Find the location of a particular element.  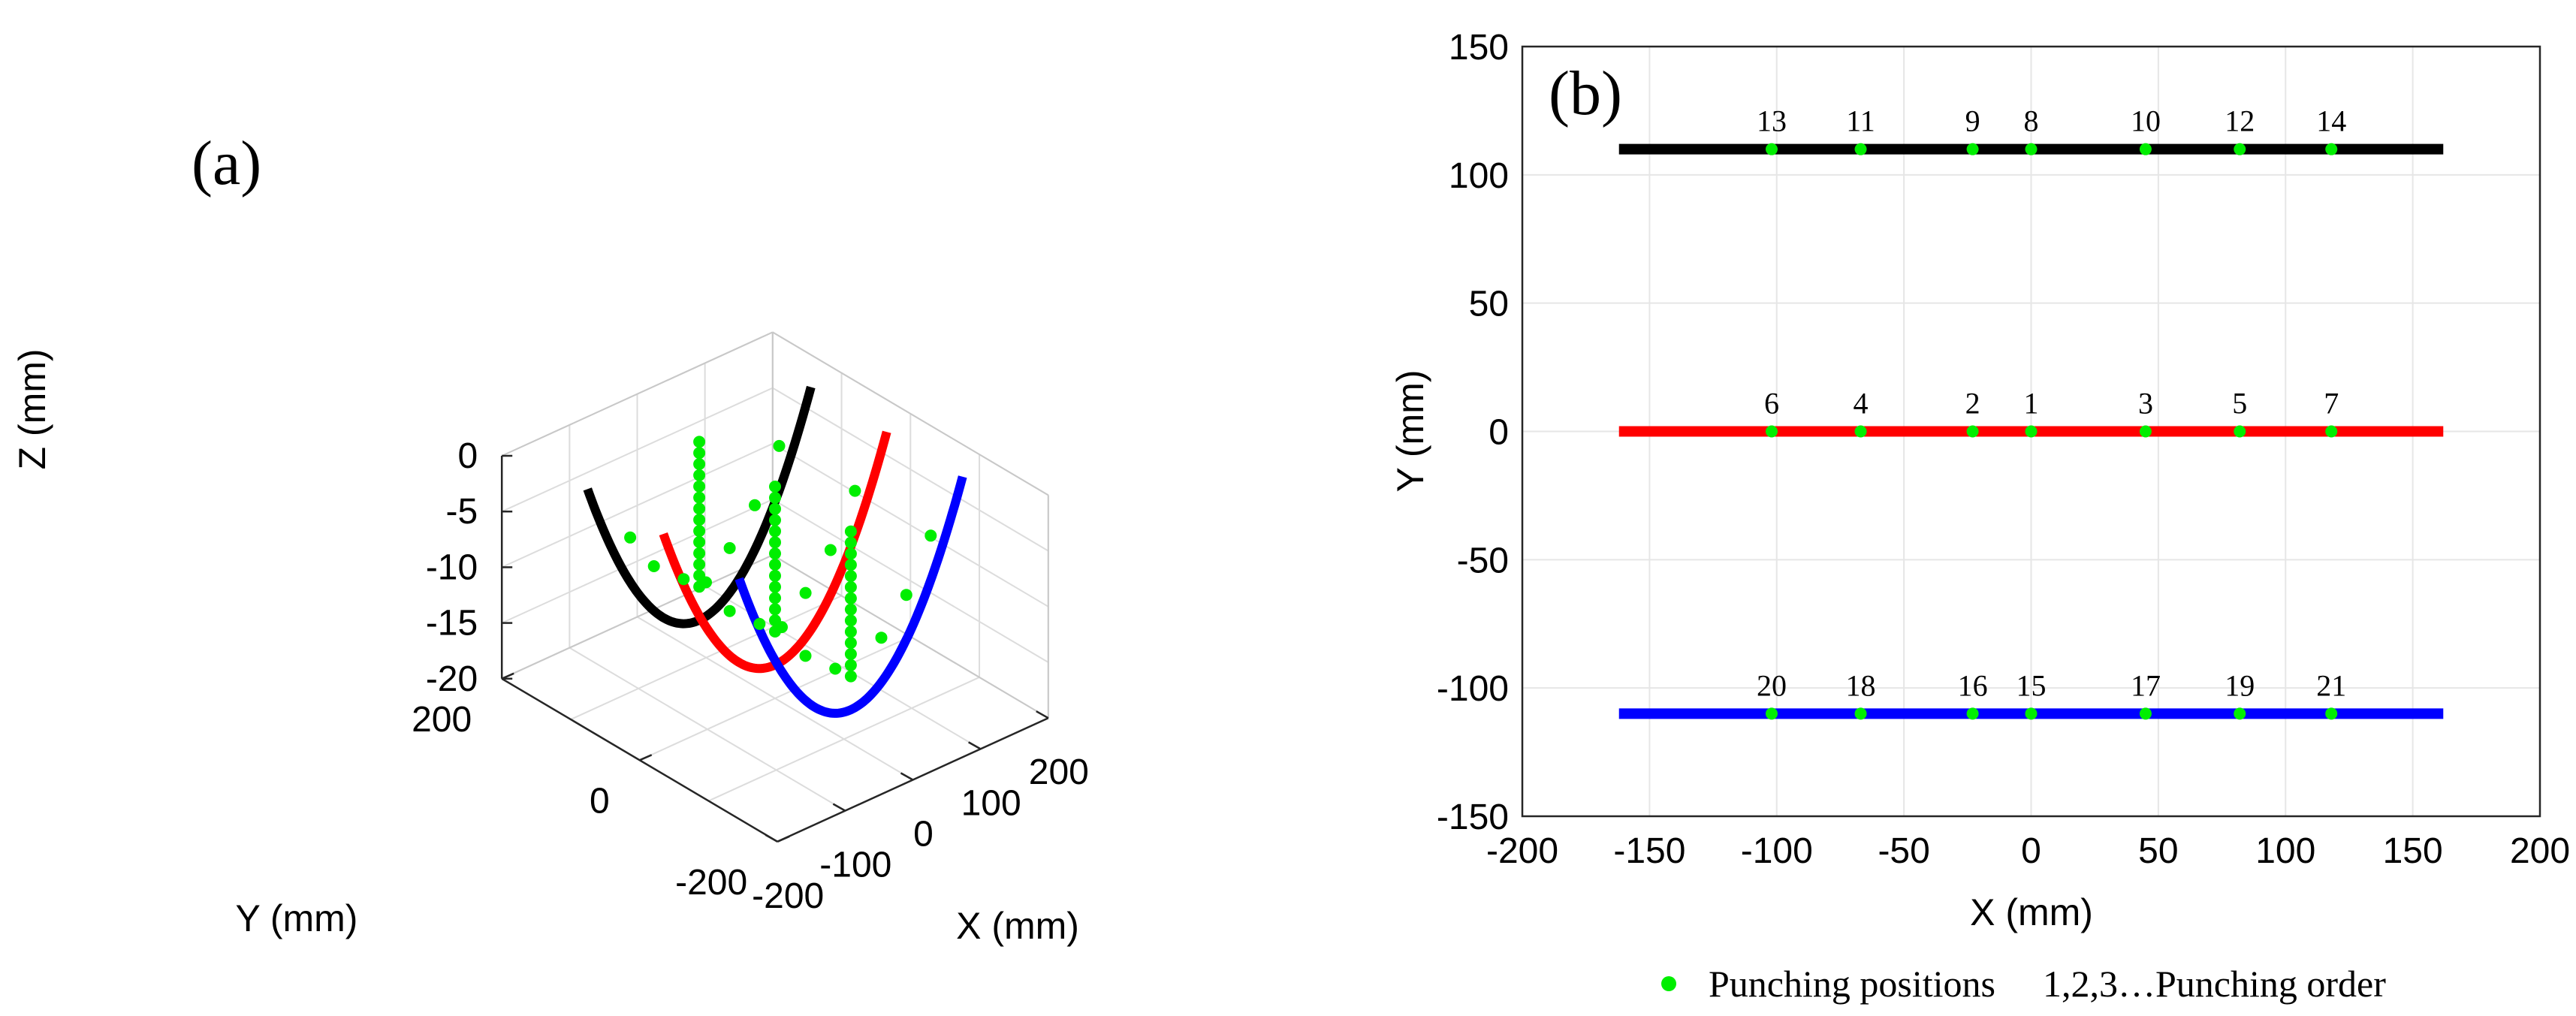

b-x-tick-label: -200 is located at coordinates (1522, 851).